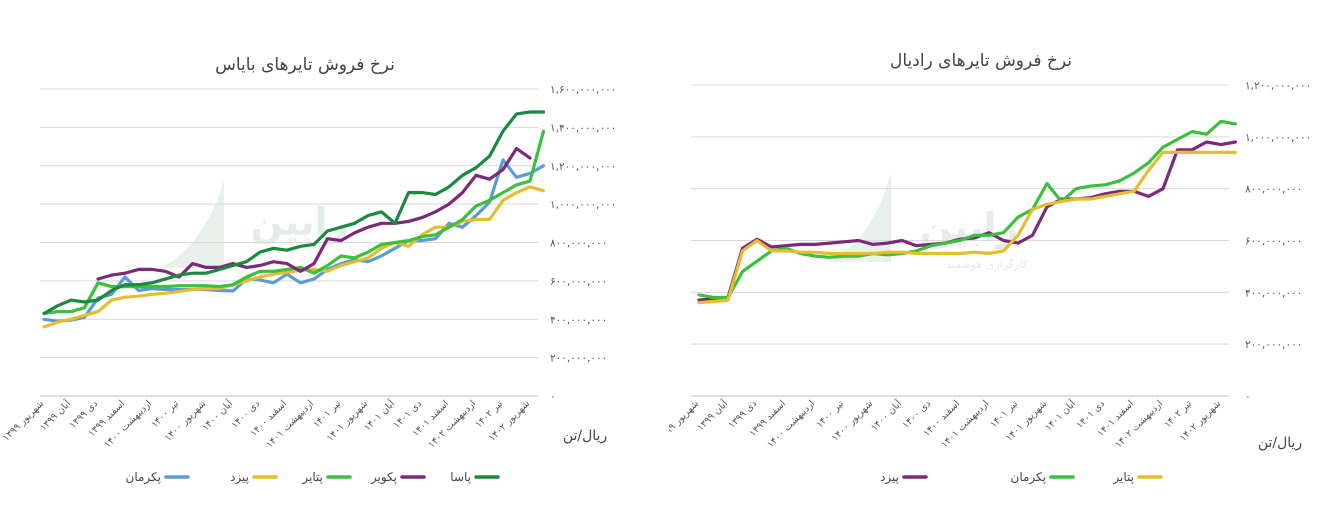 This screenshot has height=508, width=1339. I want to click on legend: پاسا پکویر پتایر پیزد پکرمان, so click(313, 477).